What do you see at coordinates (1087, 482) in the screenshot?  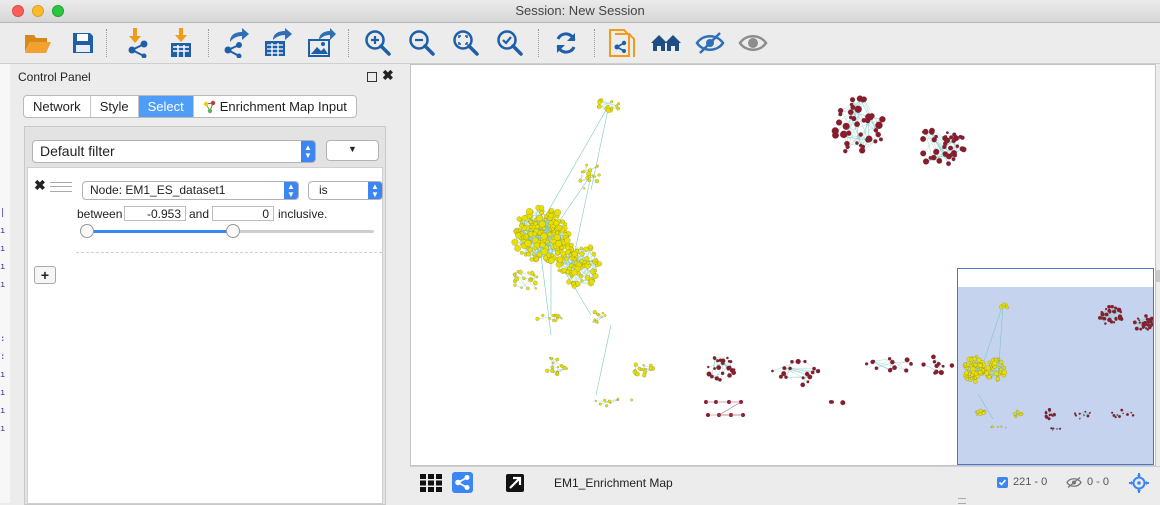 I see `hidden-nodes-indicator: 0 - 0` at bounding box center [1087, 482].